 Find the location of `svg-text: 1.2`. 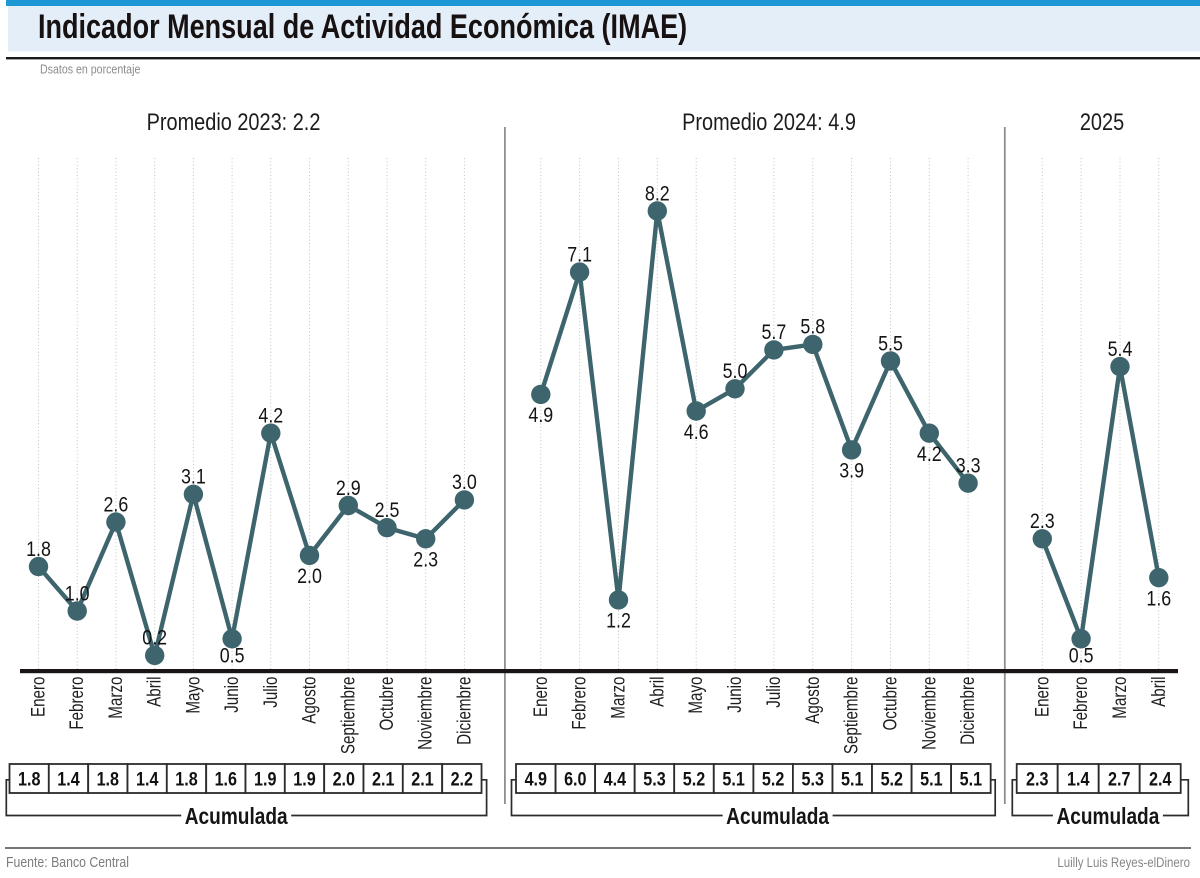

svg-text: 1.2 is located at coordinates (618, 621).